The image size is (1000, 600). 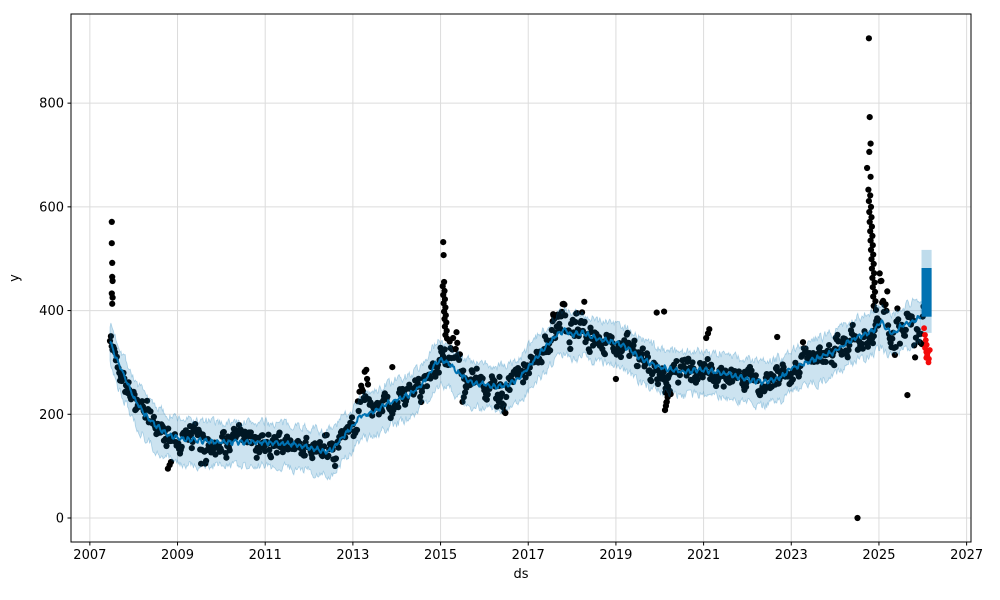 I want to click on x-tick-label-2007: 2007, so click(x=89, y=555).